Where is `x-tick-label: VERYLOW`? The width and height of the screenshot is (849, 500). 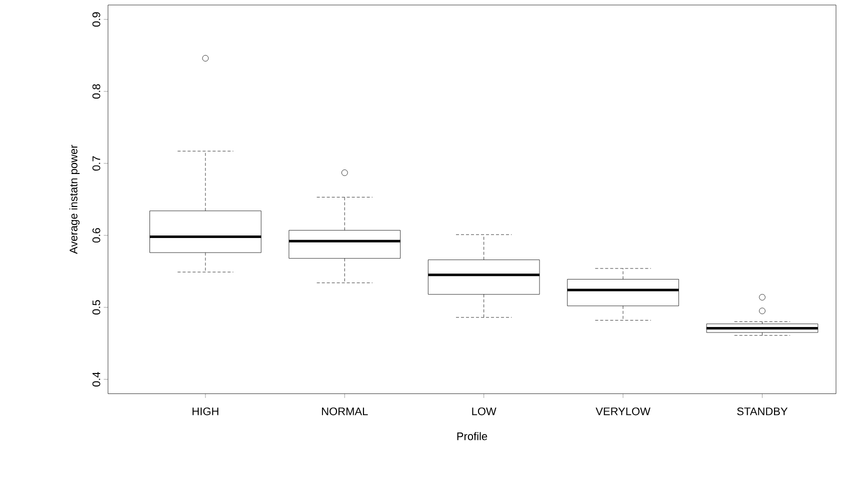
x-tick-label: VERYLOW is located at coordinates (623, 411).